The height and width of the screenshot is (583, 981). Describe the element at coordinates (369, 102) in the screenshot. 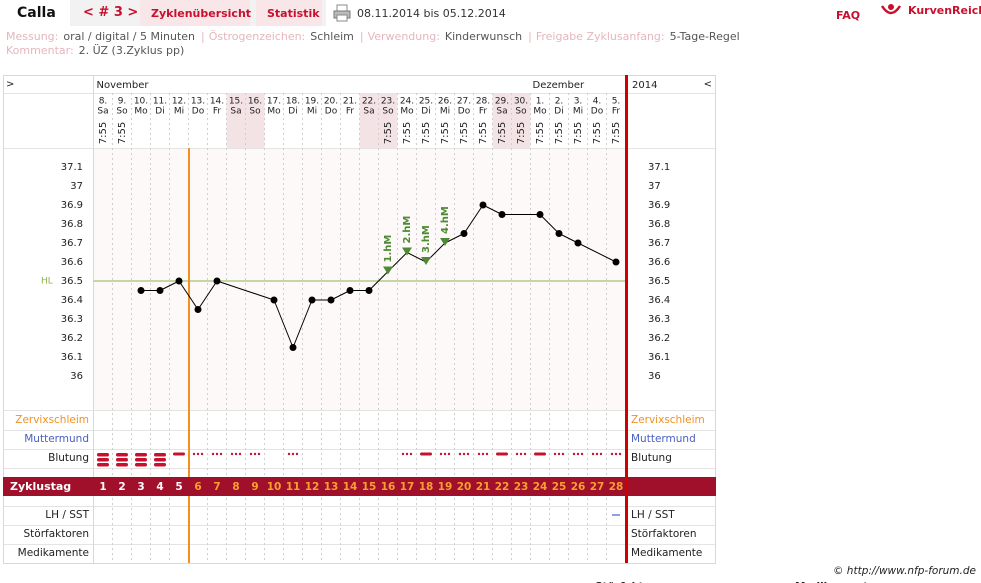

I see `date-label: 22.` at that location.